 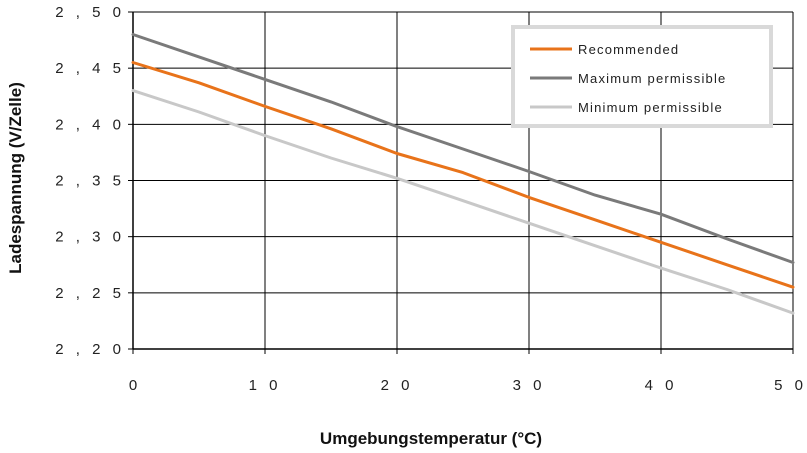 What do you see at coordinates (661, 385) in the screenshot?
I see `x-tick-label: 4 0` at bounding box center [661, 385].